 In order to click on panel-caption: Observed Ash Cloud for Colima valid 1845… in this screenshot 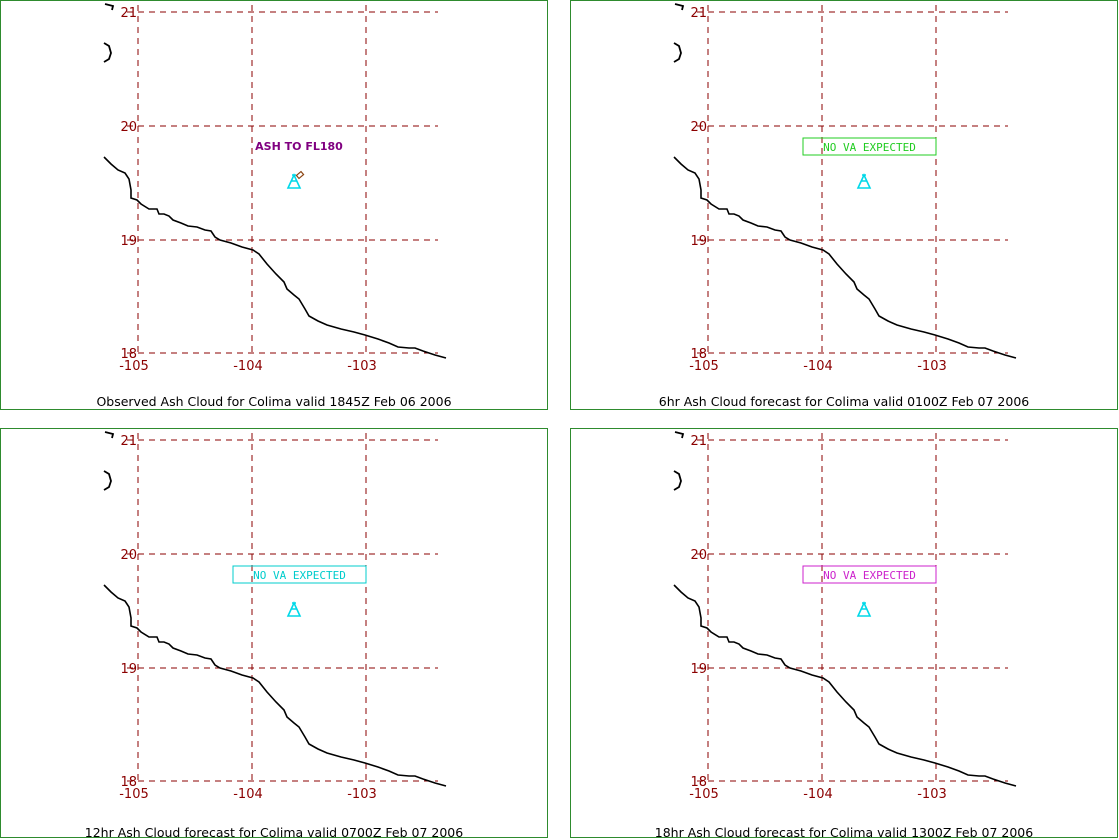, I will do `click(274, 401)`.